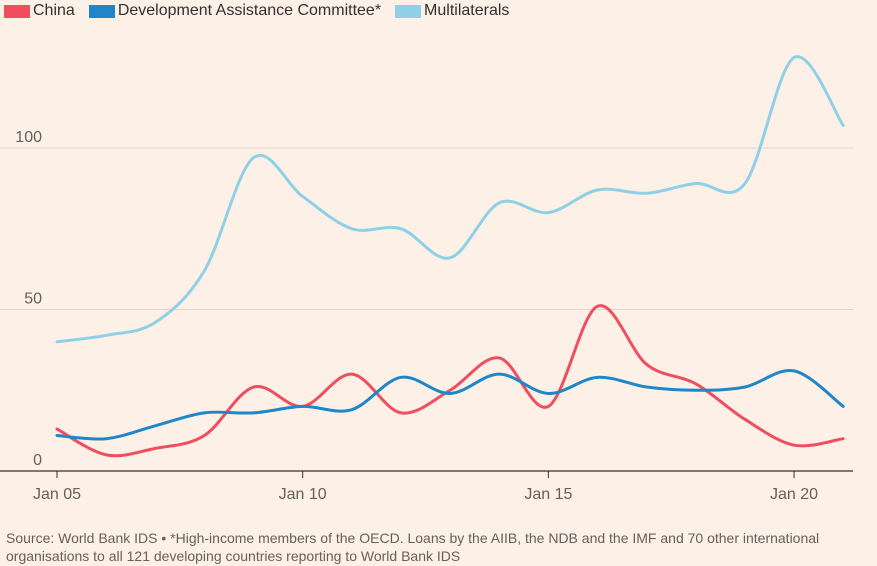 This screenshot has height=566, width=877. Describe the element at coordinates (17, 11) in the screenshot. I see `legend-swatch-china` at that location.